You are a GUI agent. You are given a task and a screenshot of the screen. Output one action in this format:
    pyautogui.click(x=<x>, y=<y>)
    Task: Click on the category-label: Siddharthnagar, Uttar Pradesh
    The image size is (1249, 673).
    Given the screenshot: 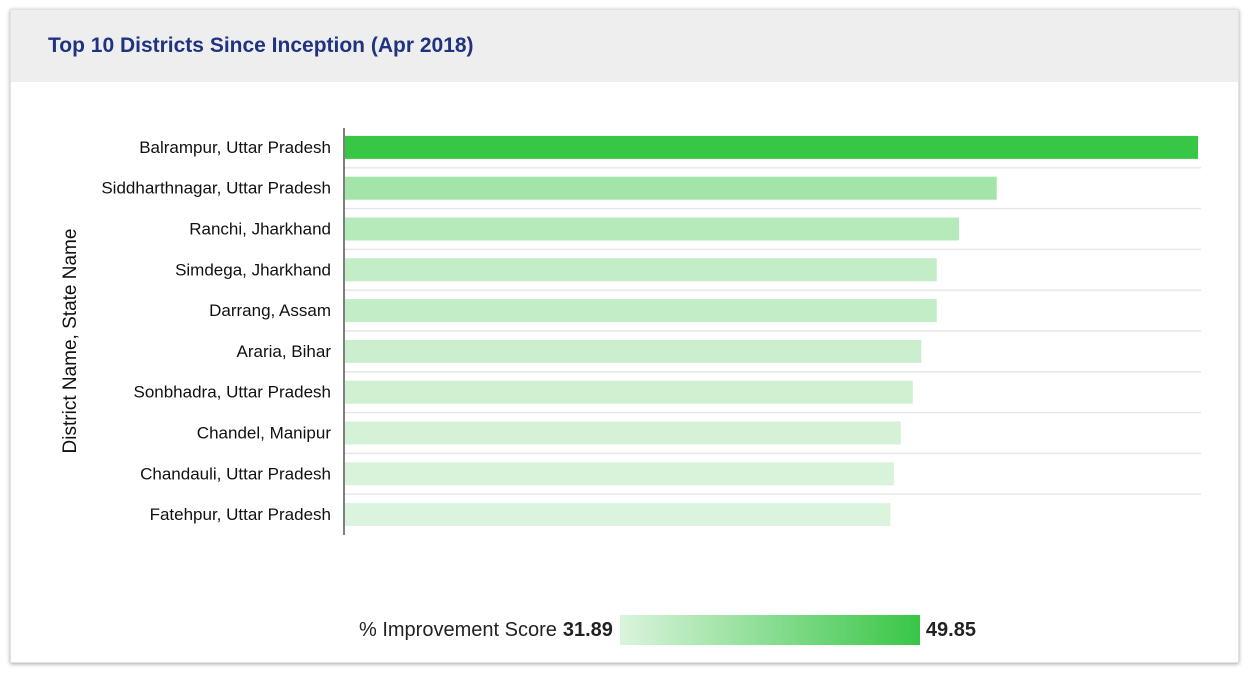 What is the action you would take?
    pyautogui.click(x=216, y=188)
    